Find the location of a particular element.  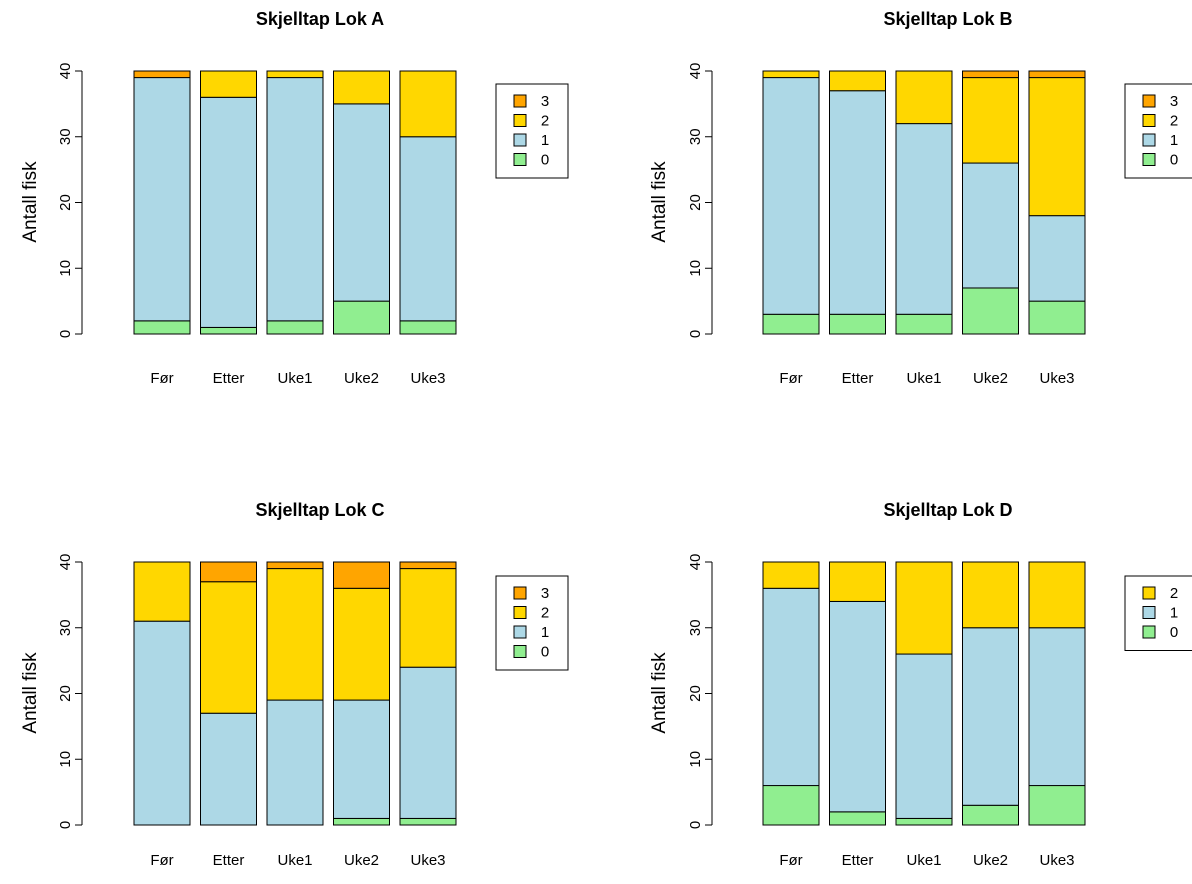

chart-title: Skjelltap Lok B is located at coordinates (947, 19).